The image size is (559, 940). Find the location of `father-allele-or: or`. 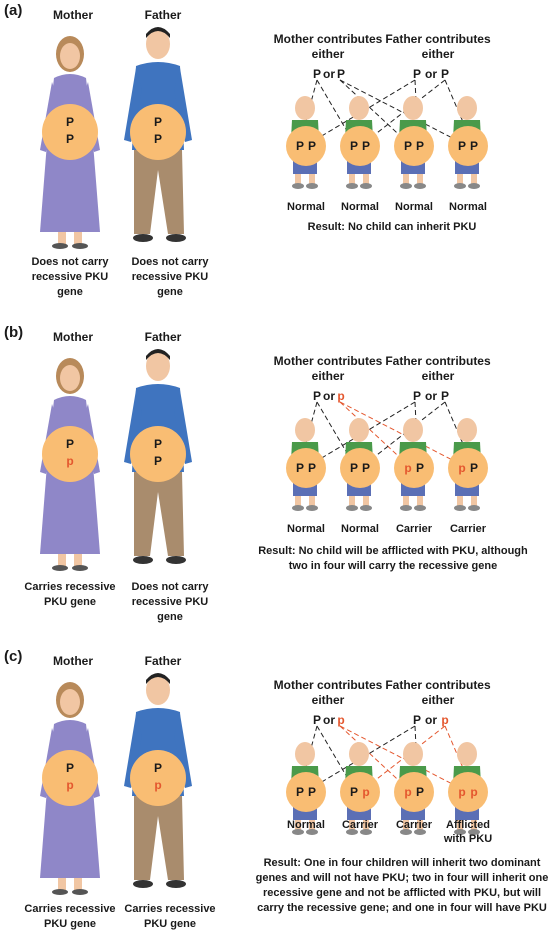

father-allele-or: or is located at coordinates (431, 720).